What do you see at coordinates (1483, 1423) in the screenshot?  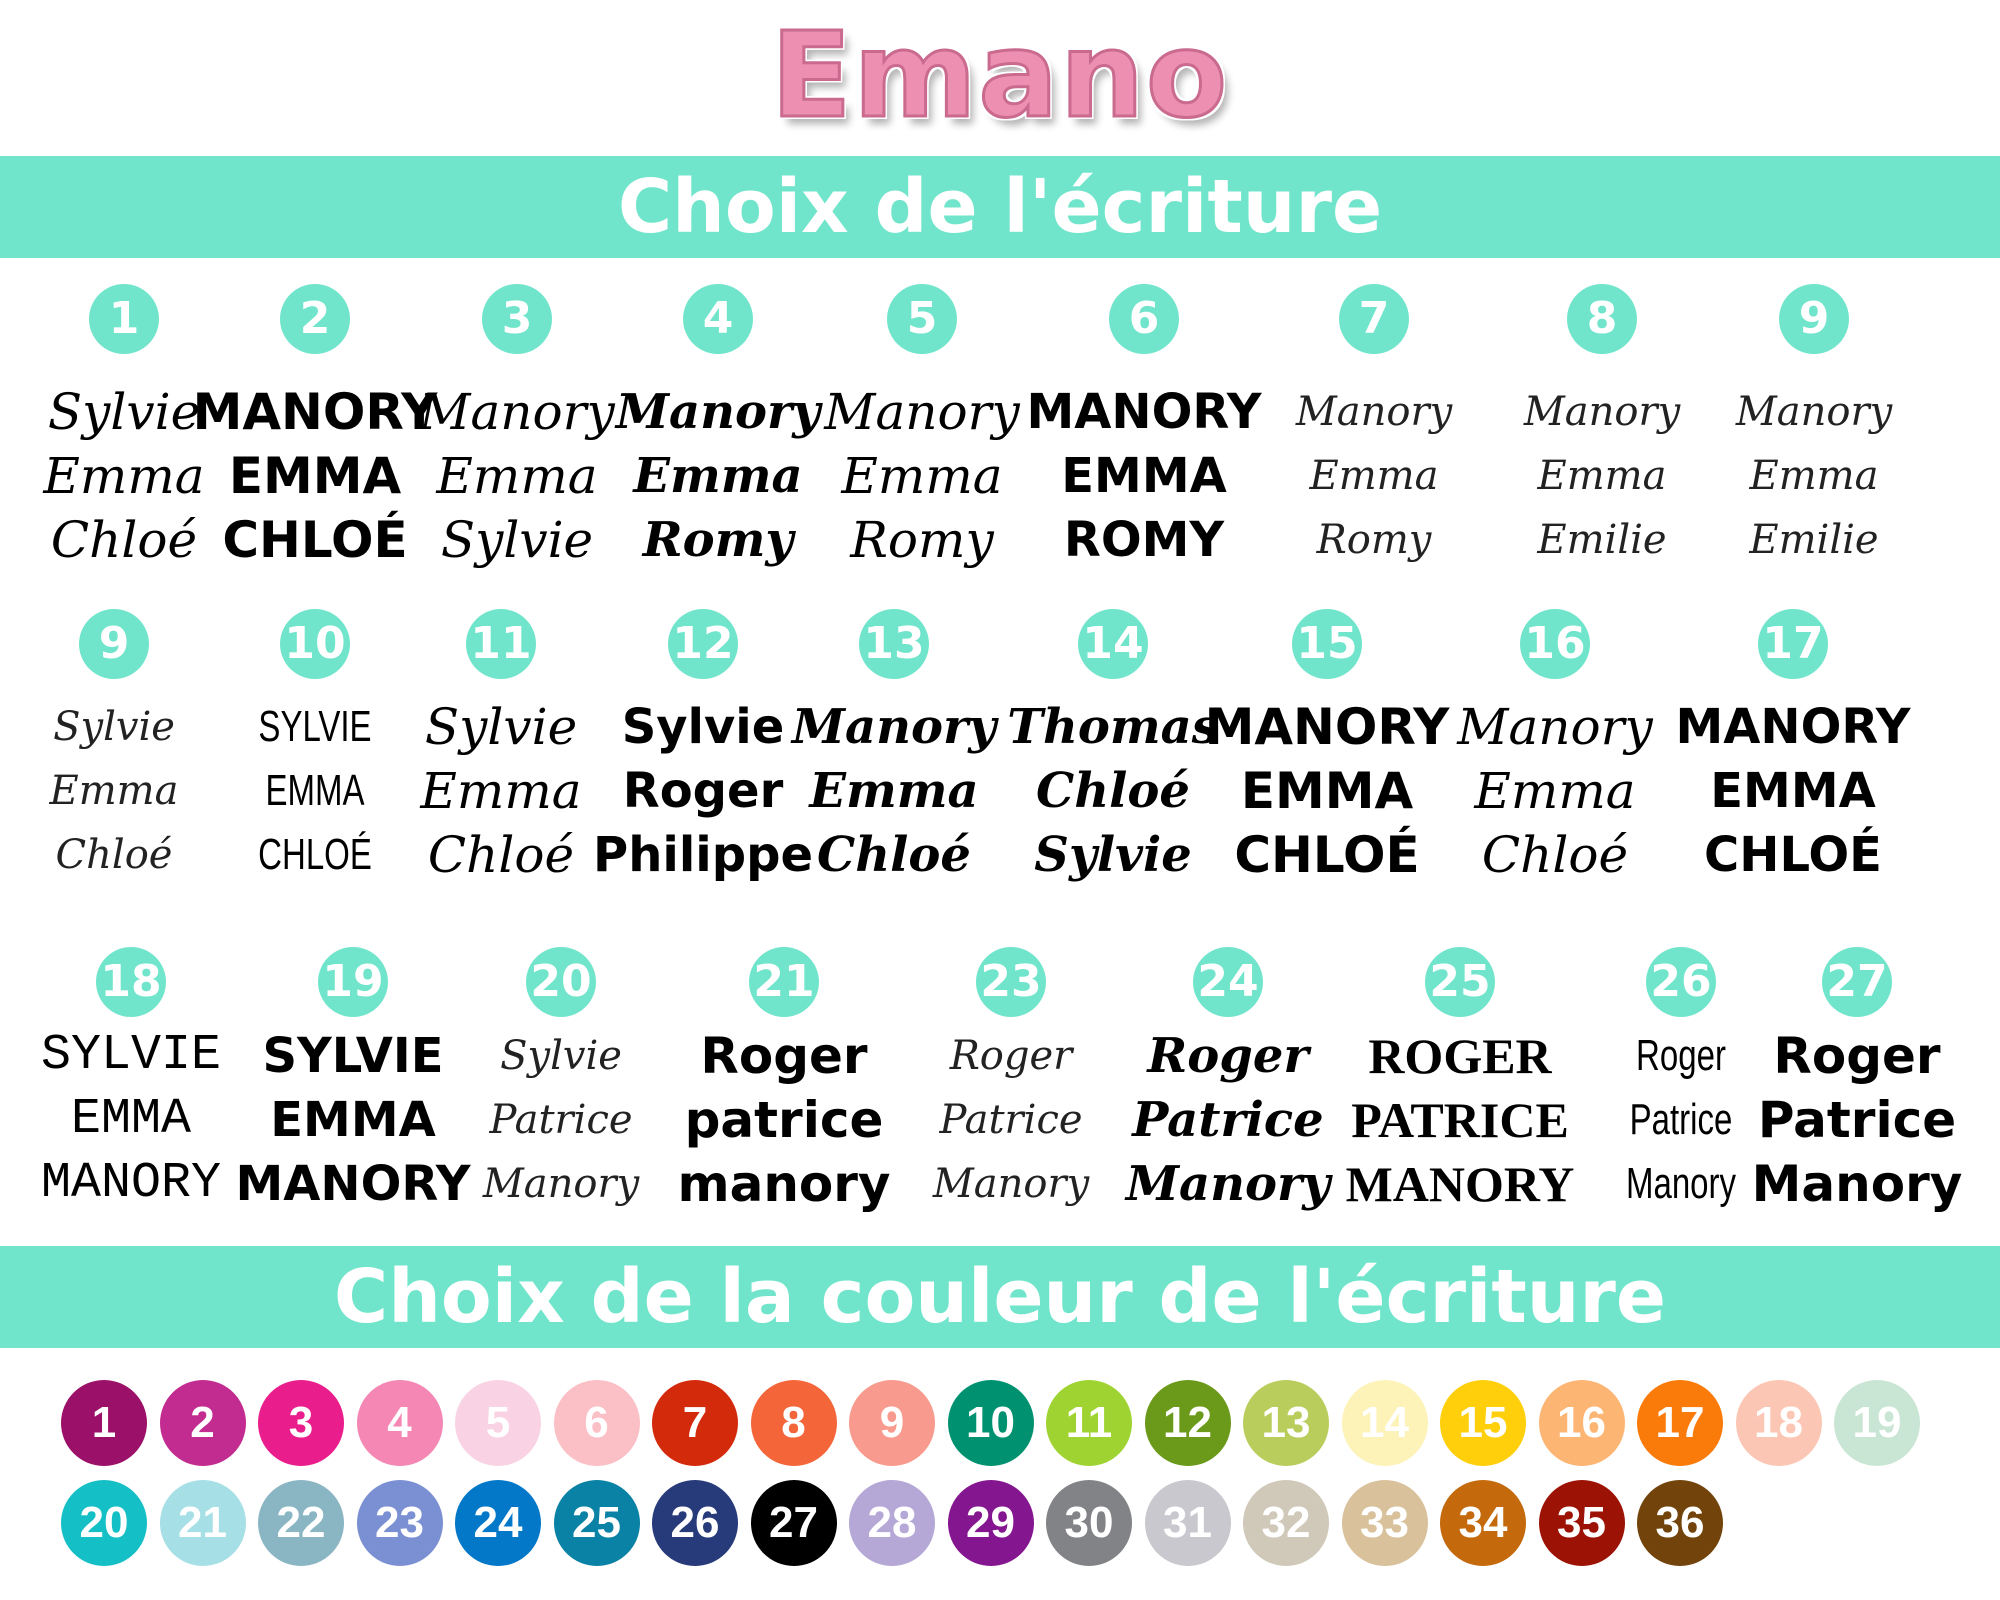 I see `color-swatch: 15` at bounding box center [1483, 1423].